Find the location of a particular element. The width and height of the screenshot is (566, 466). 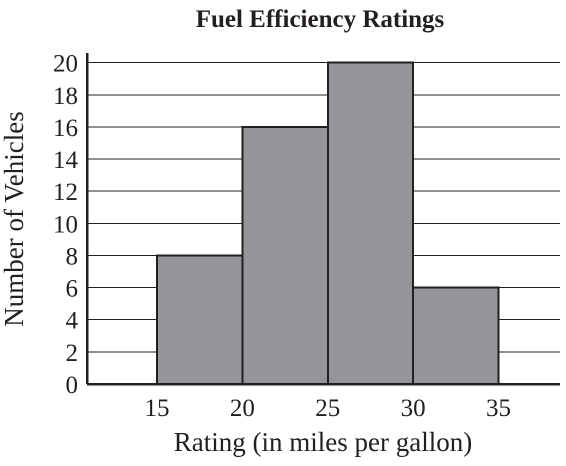

y-tick-label: 6 is located at coordinates (72, 289).